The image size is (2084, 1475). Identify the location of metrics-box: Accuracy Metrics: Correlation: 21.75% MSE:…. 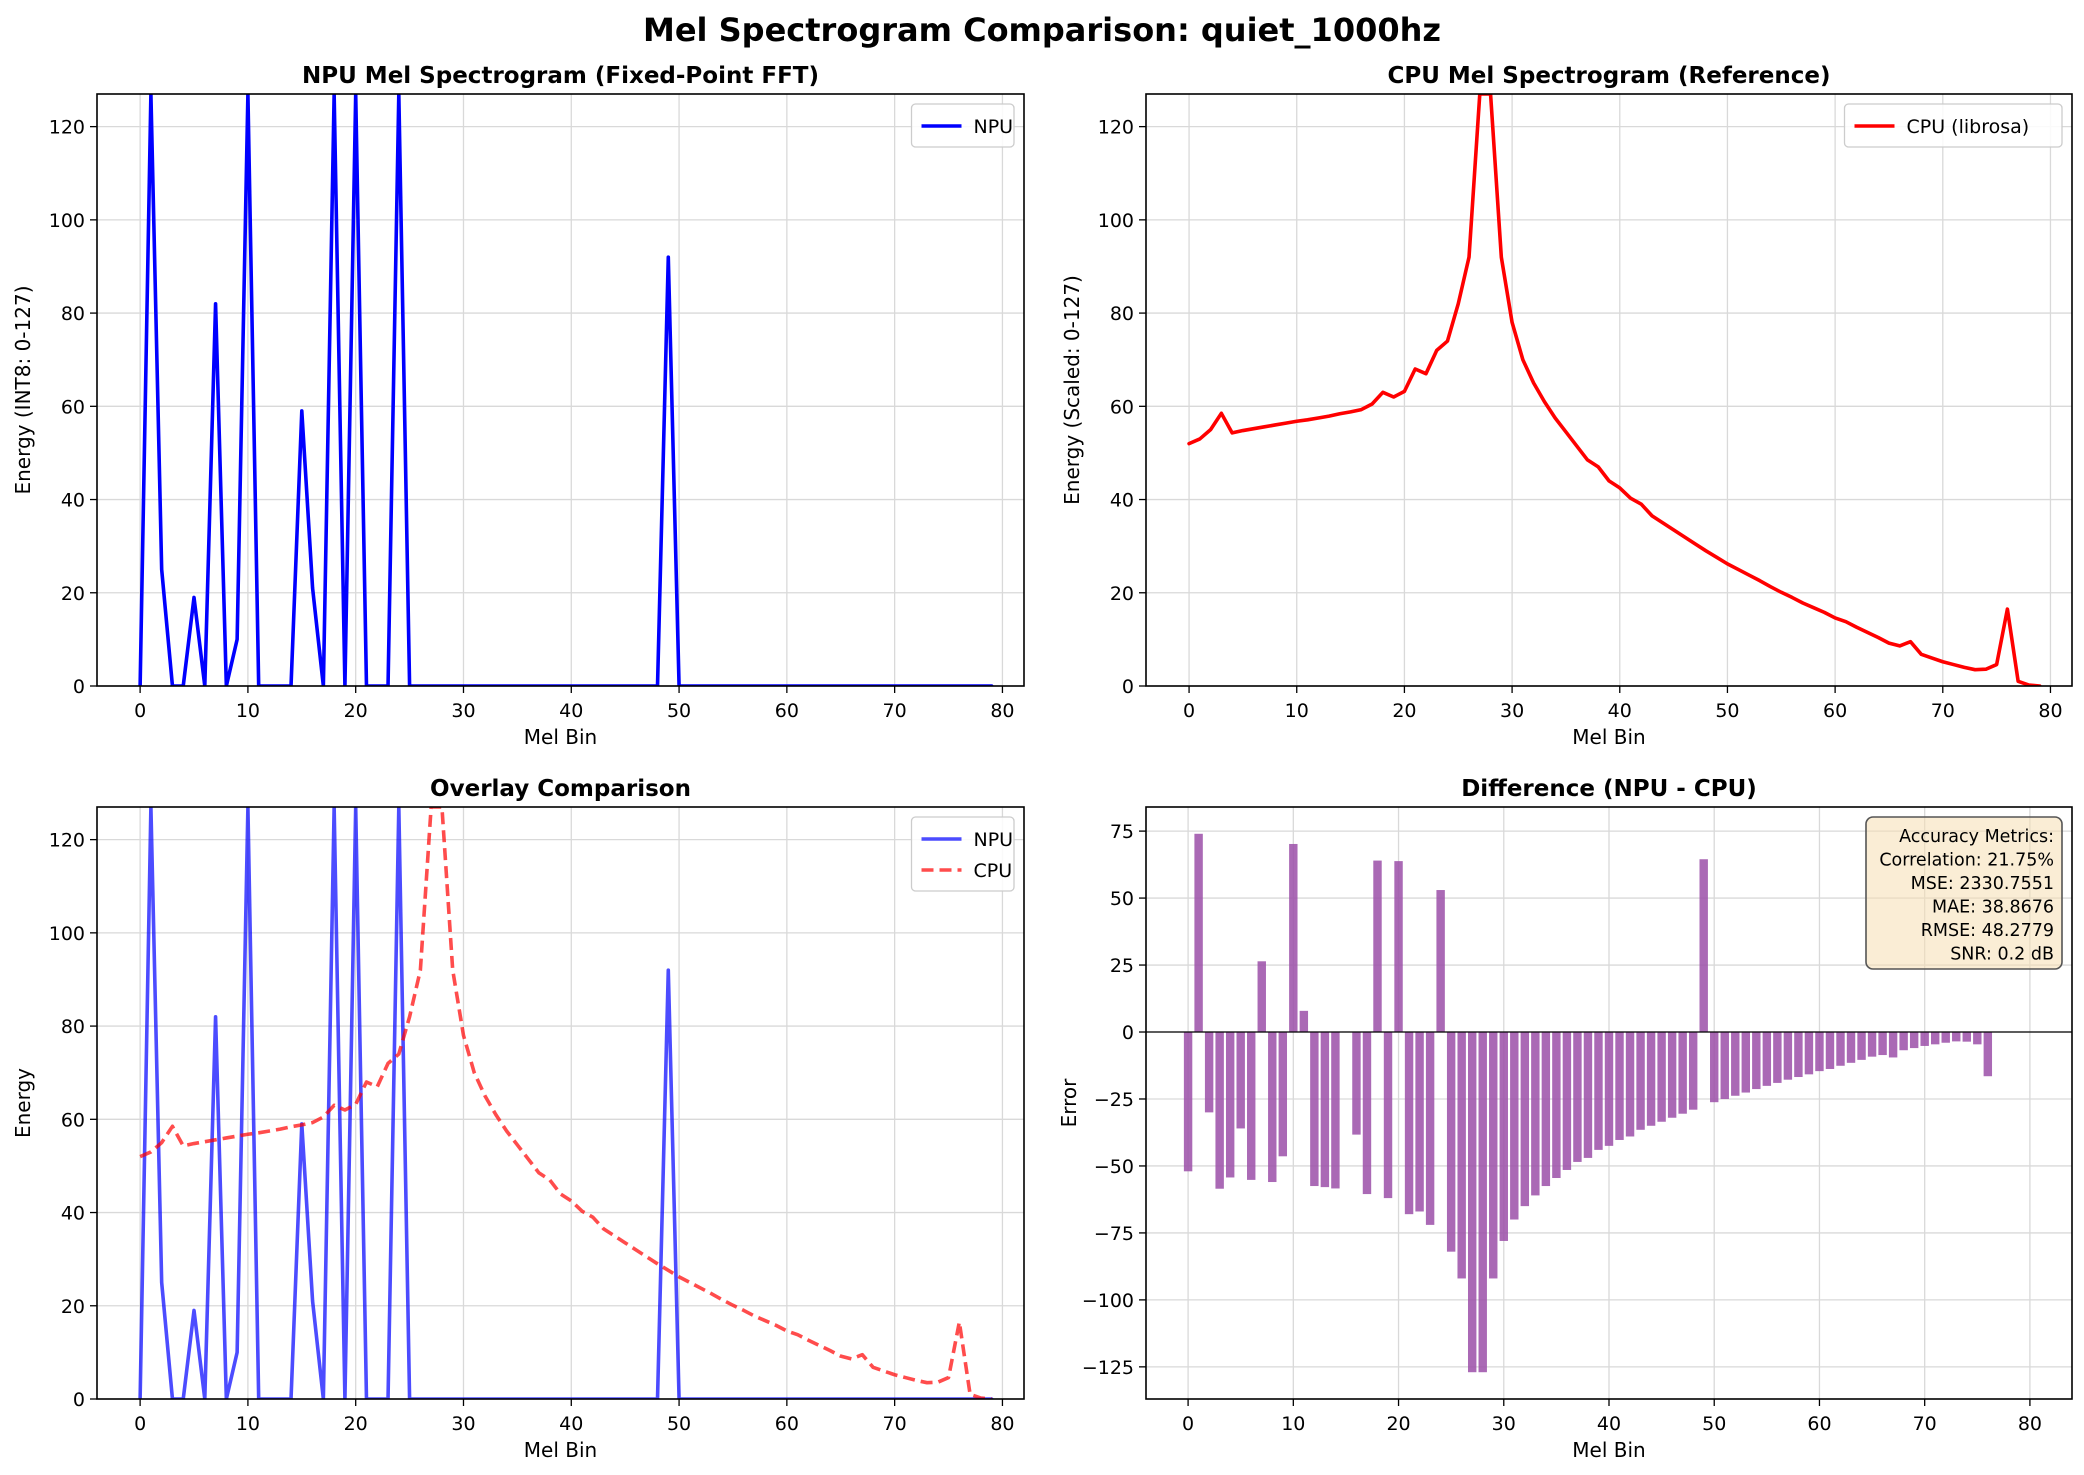
(1964, 893).